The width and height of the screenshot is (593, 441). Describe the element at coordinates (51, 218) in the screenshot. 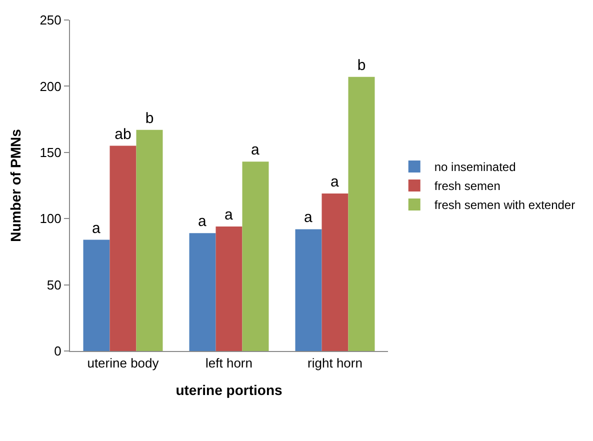

I see `y-tick-label: 100` at that location.